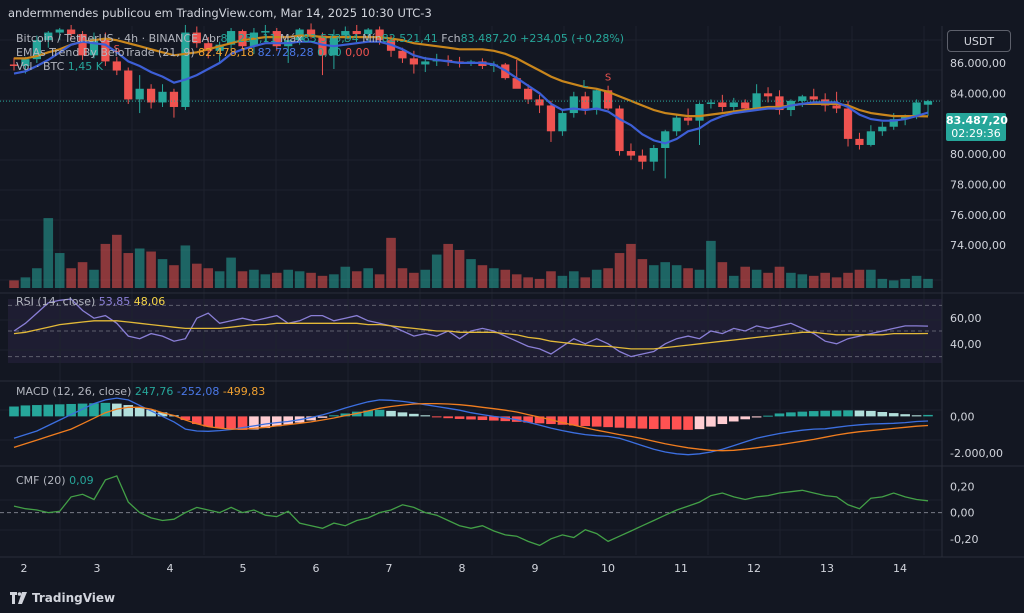  What do you see at coordinates (117, 49) in the screenshot?
I see `signal-label: S` at bounding box center [117, 49].